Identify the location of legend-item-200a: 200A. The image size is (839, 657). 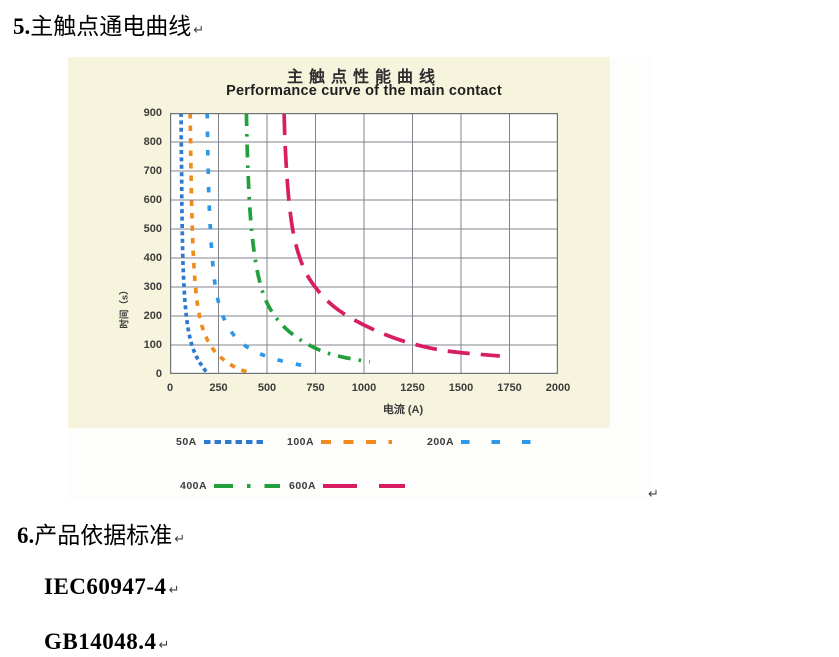
(480, 442).